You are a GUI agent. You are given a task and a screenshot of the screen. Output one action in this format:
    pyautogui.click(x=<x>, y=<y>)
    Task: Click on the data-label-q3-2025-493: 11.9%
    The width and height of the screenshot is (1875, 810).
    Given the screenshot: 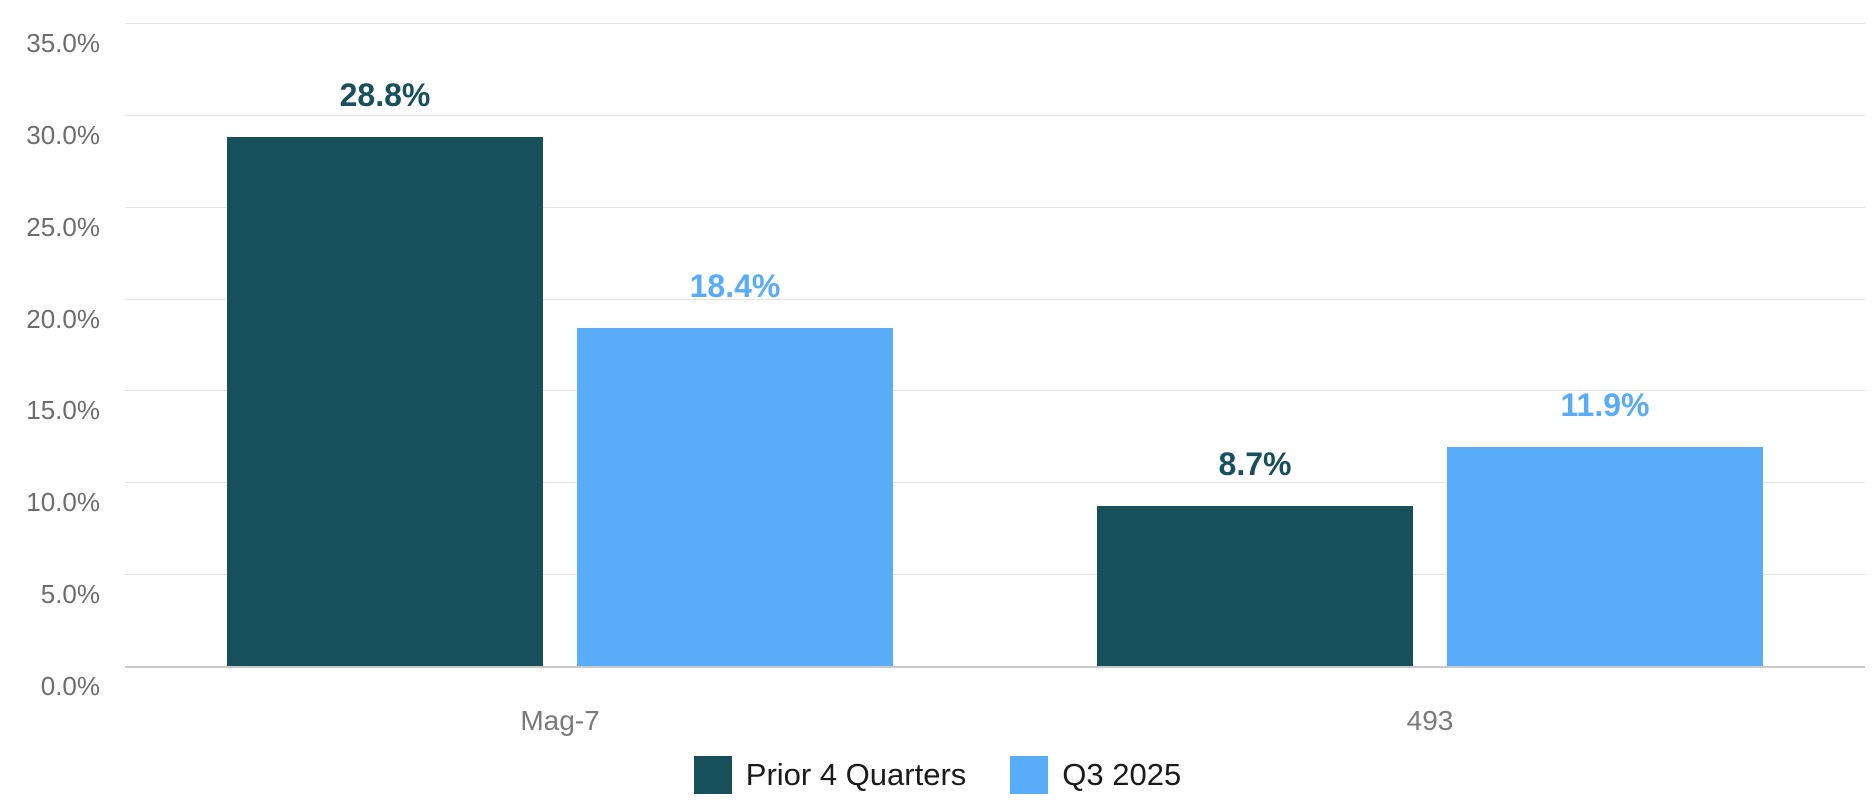 What is the action you would take?
    pyautogui.click(x=1605, y=405)
    